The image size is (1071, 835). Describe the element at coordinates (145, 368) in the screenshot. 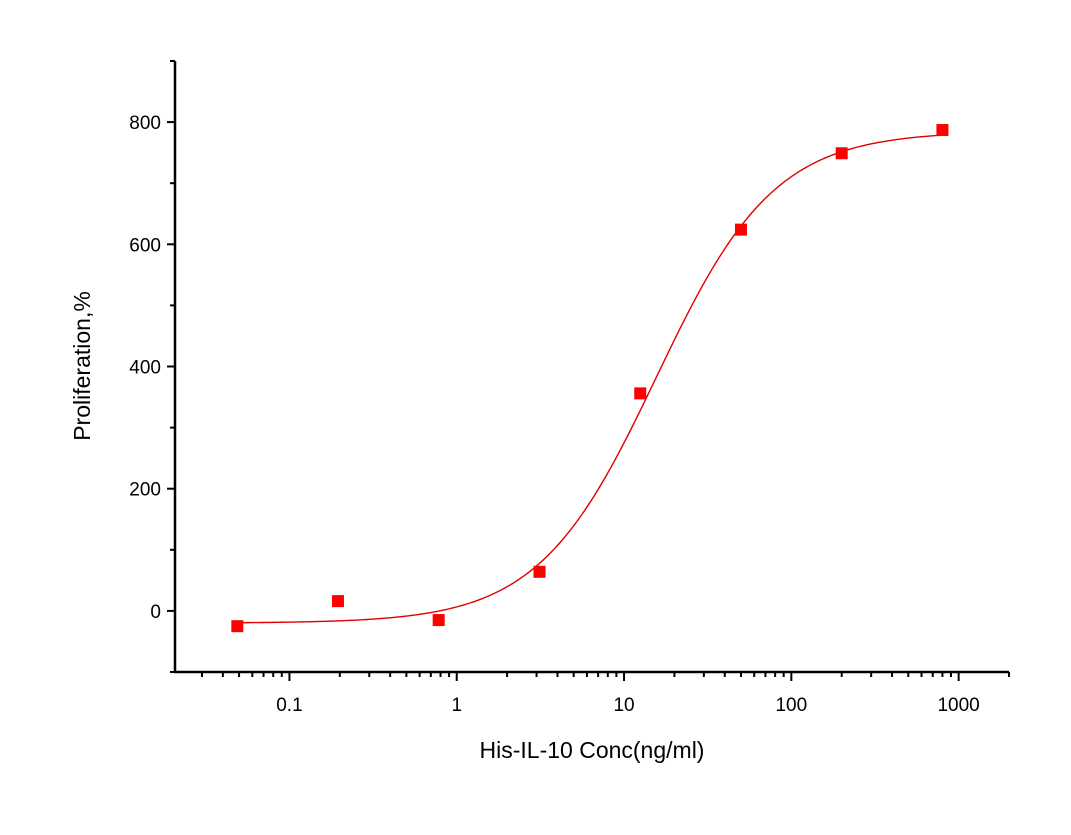

I see `y-tick-label: 400` at that location.